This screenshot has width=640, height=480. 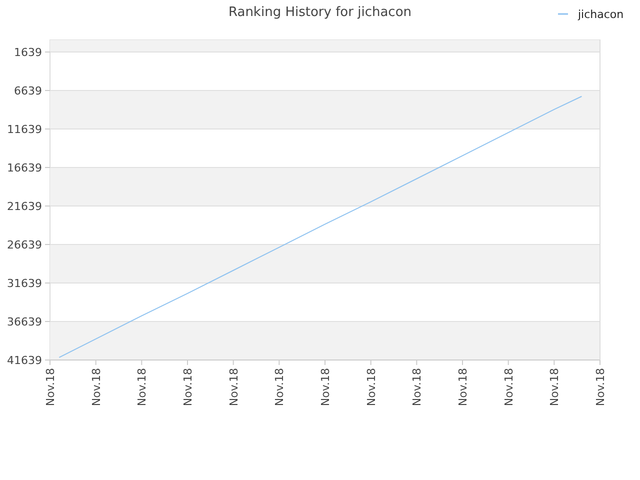 I want to click on y-tick-label: 11639, so click(x=24, y=129).